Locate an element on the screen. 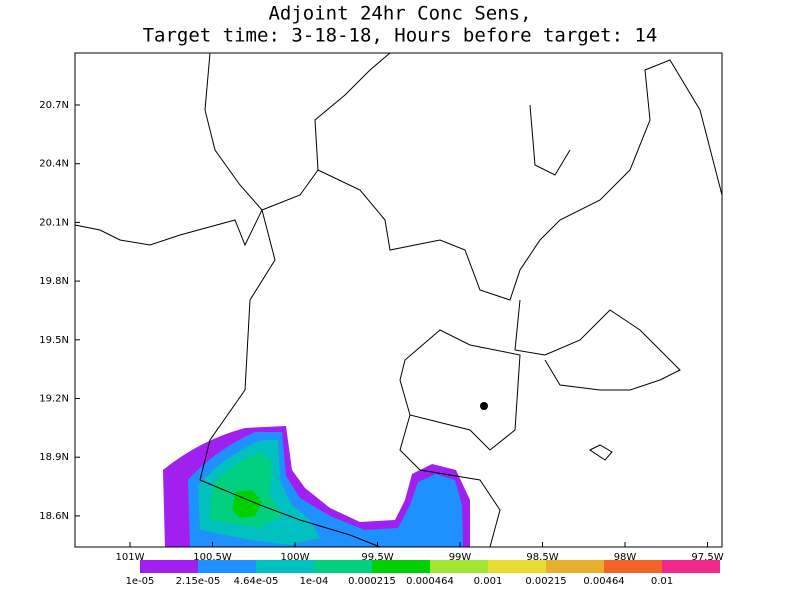 The height and width of the screenshot is (600, 800). lon-label: 101W is located at coordinates (130, 557).